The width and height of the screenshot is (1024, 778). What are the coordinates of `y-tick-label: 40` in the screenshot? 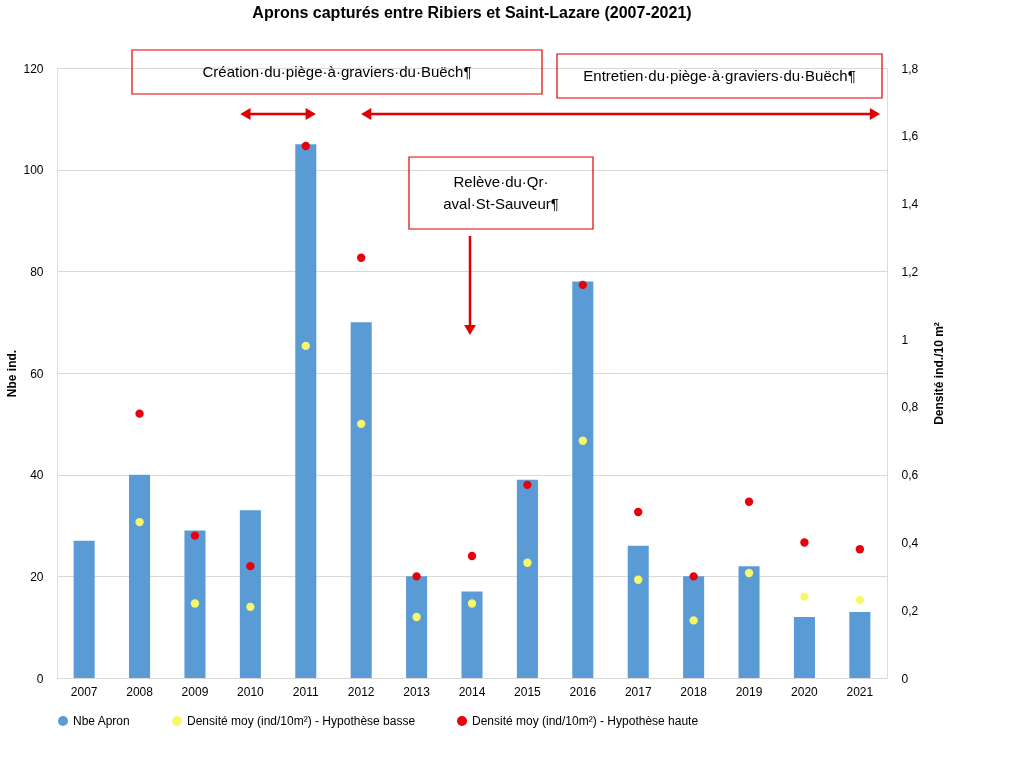 It's located at (37, 475).